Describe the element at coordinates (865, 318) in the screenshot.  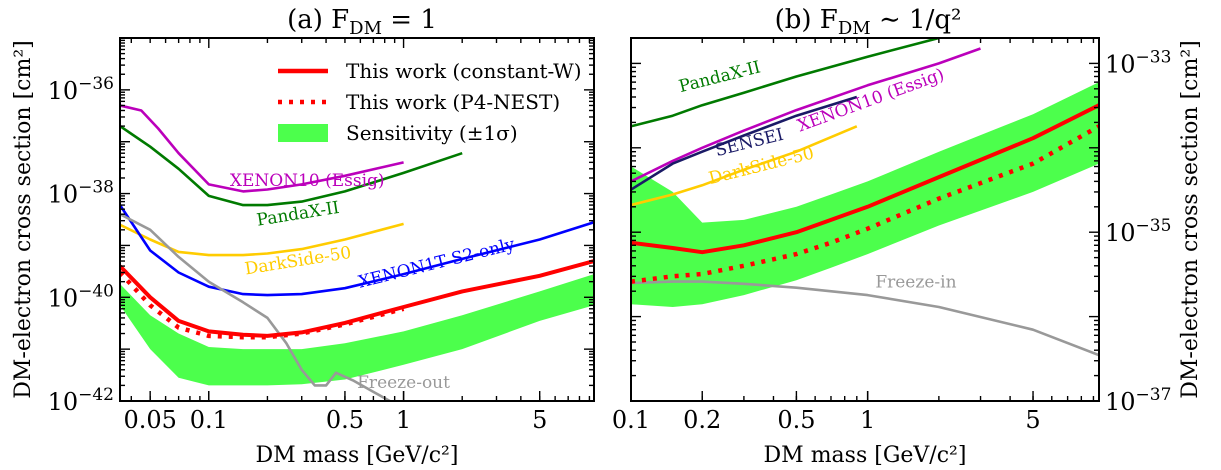
I see `series-freeze-in` at that location.